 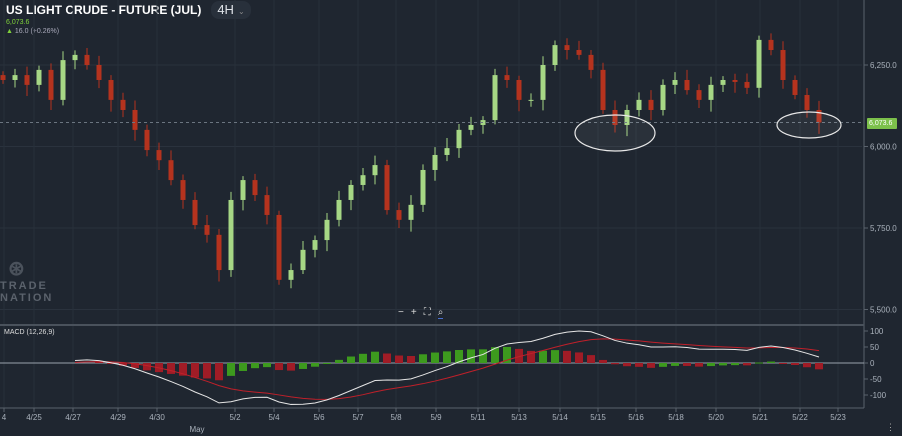 What do you see at coordinates (274, 417) in the screenshot?
I see `time-tick-label: 5/4` at bounding box center [274, 417].